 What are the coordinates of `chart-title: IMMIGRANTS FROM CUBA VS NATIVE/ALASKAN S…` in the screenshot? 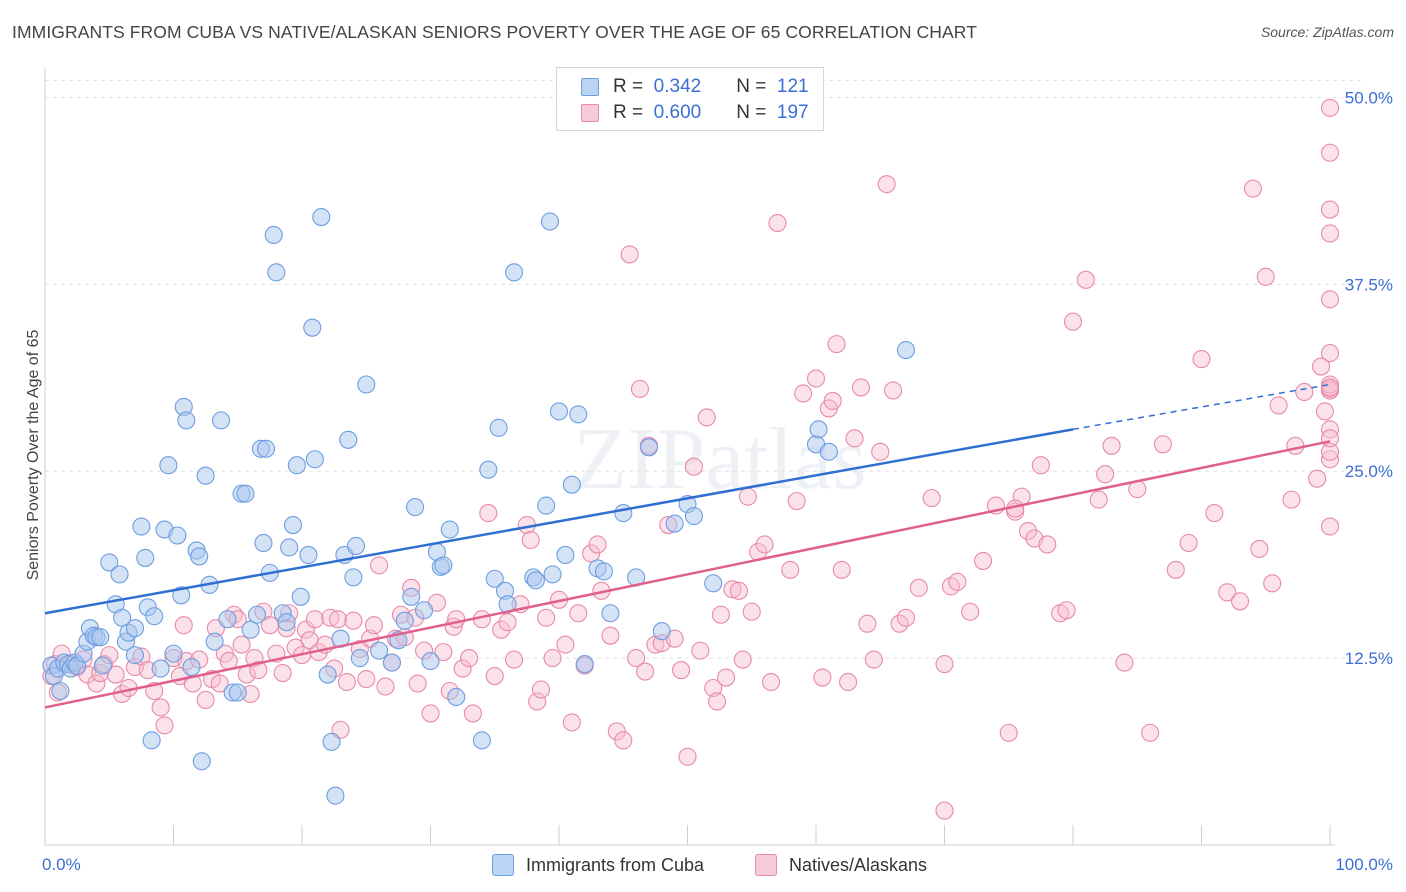 It's located at (494, 32).